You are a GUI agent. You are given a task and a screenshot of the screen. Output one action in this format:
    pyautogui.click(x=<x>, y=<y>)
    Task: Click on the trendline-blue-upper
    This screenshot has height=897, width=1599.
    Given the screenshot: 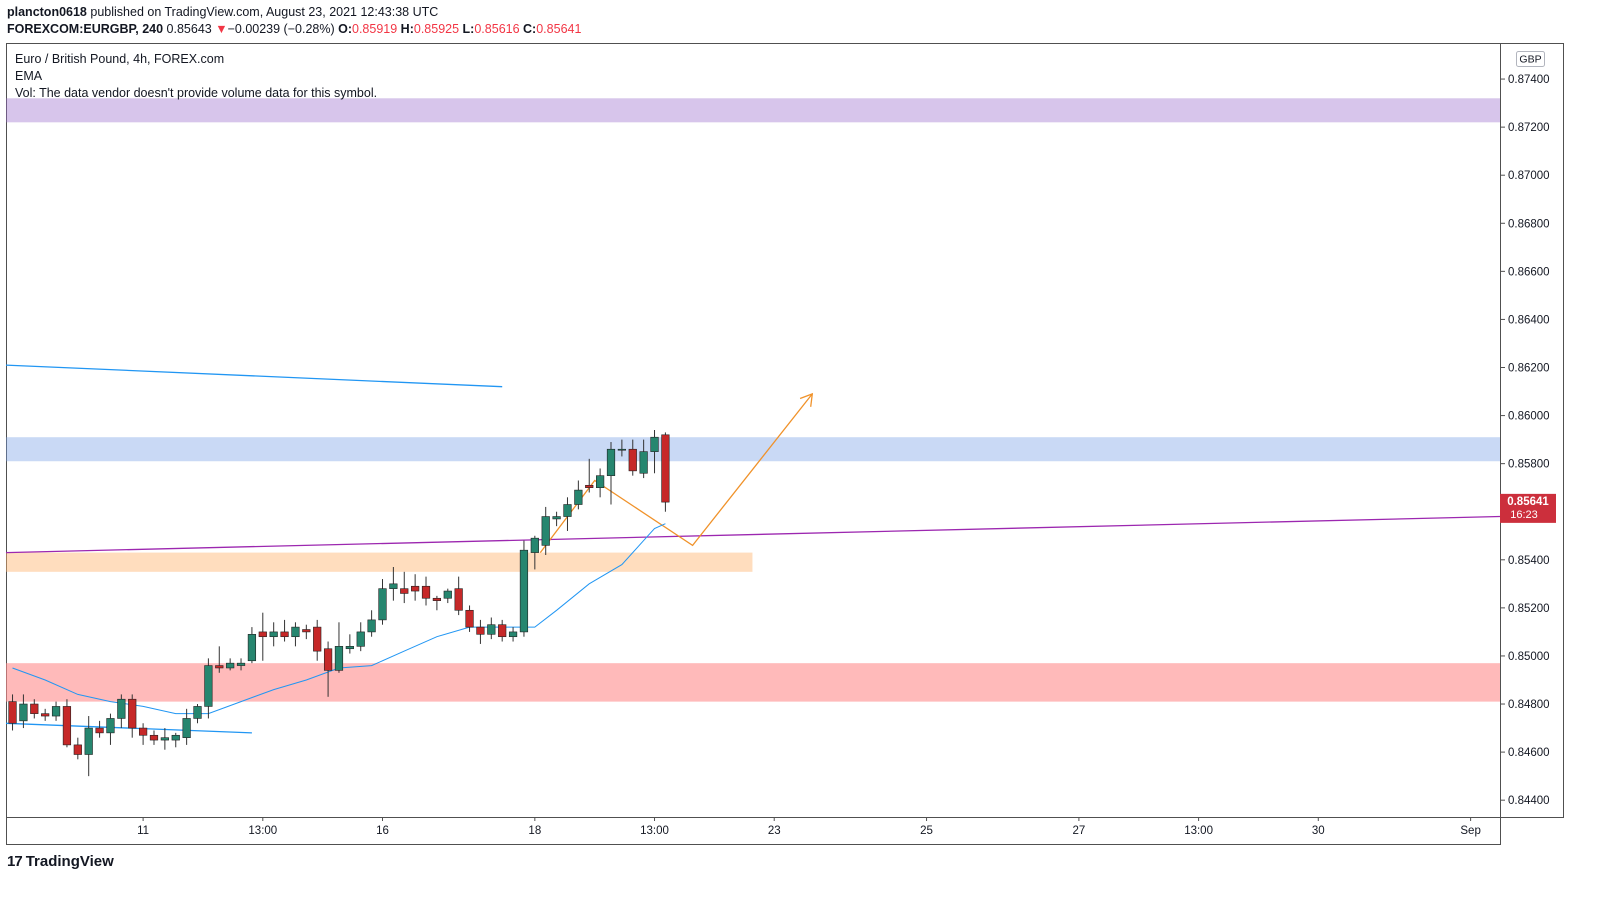 What is the action you would take?
    pyautogui.click(x=254, y=376)
    